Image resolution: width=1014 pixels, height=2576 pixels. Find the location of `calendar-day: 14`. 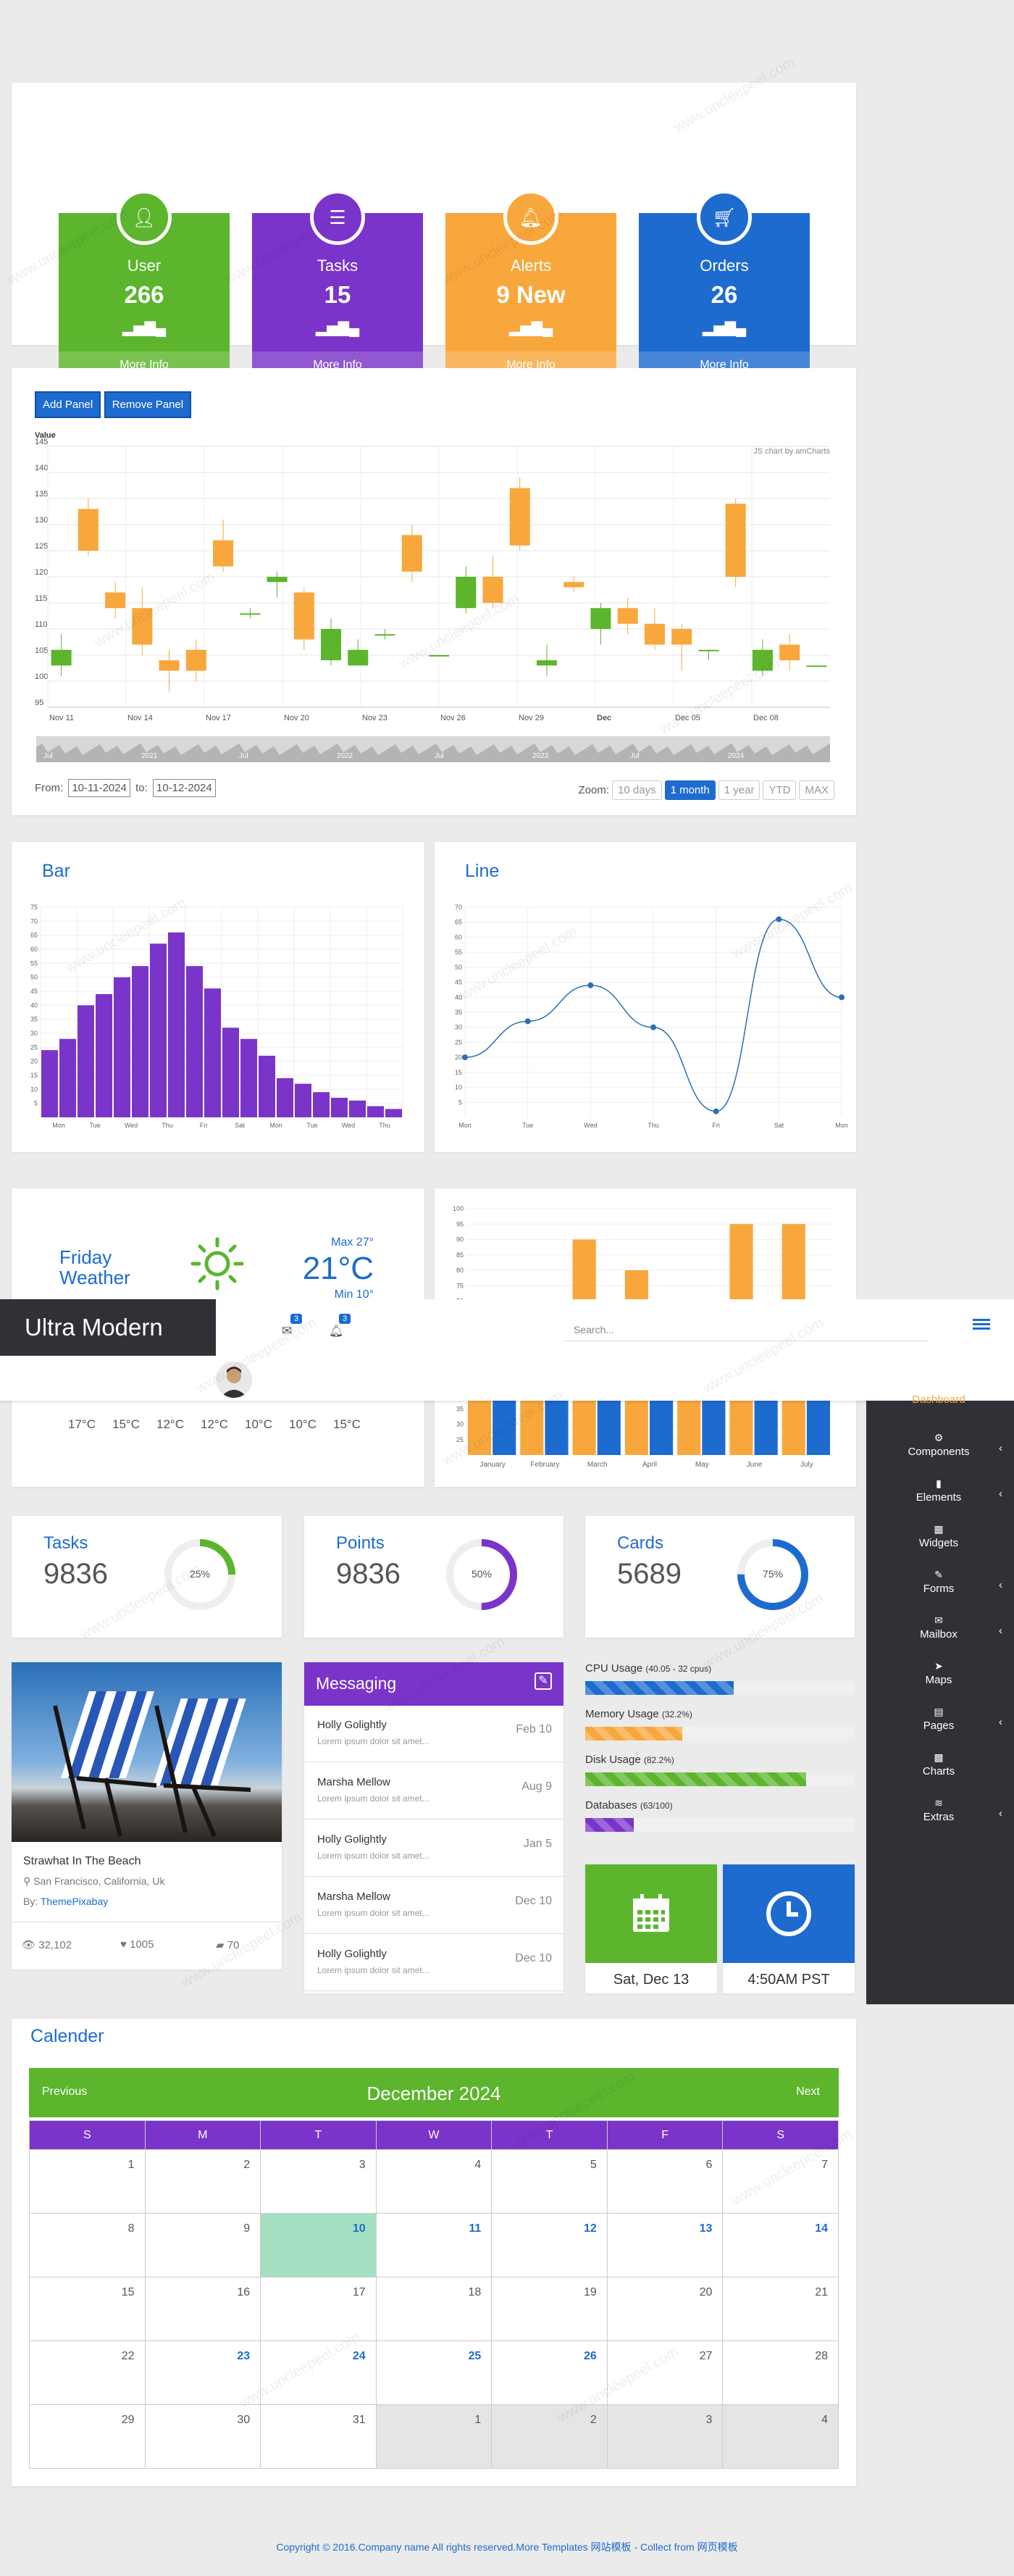

calendar-day: 14 is located at coordinates (780, 2245).